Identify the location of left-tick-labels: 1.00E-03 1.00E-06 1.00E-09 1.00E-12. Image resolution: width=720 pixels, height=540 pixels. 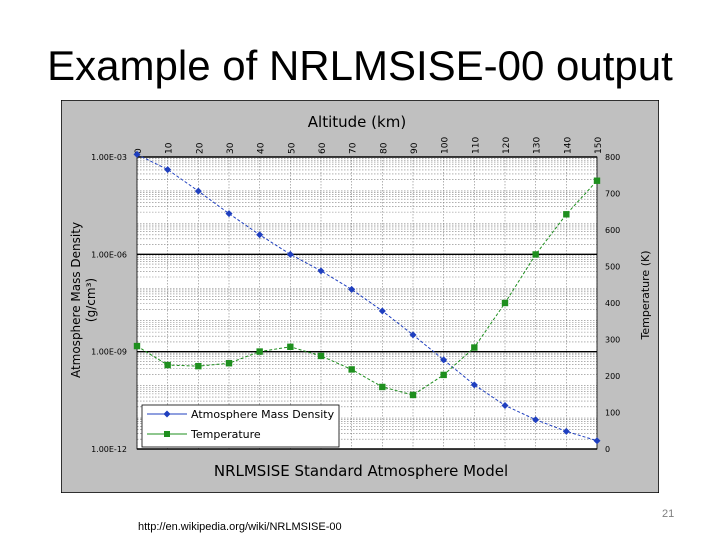
(109, 303).